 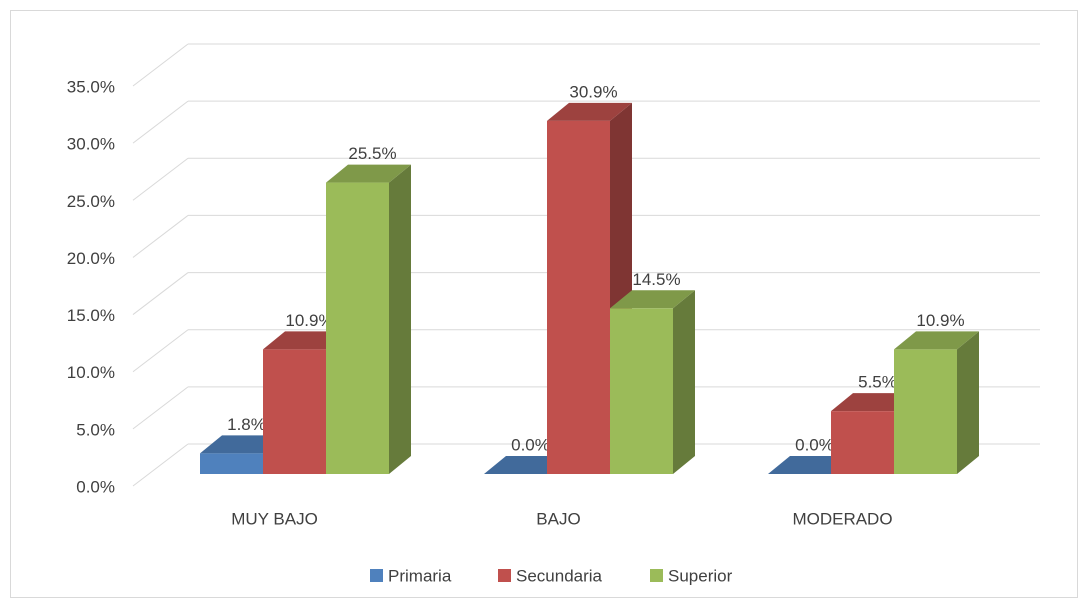 I want to click on data-label: 30.9%, so click(x=593, y=91).